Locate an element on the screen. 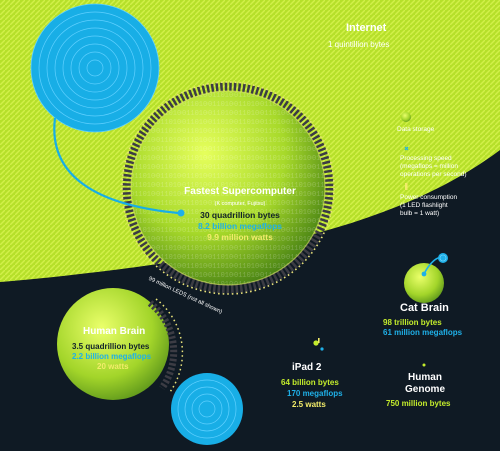 Image resolution: width=500 pixels, height=451 pixels. ipad-speed: 170 megaflops is located at coordinates (315, 393).